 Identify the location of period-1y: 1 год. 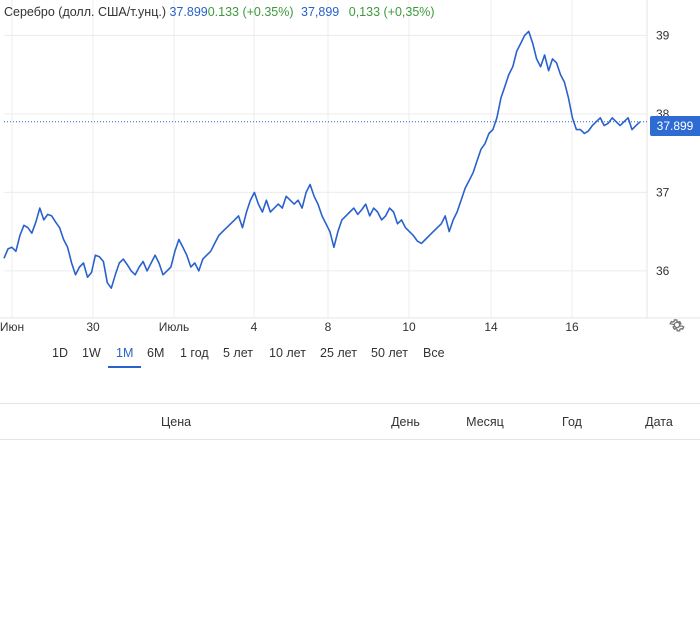
(194, 353).